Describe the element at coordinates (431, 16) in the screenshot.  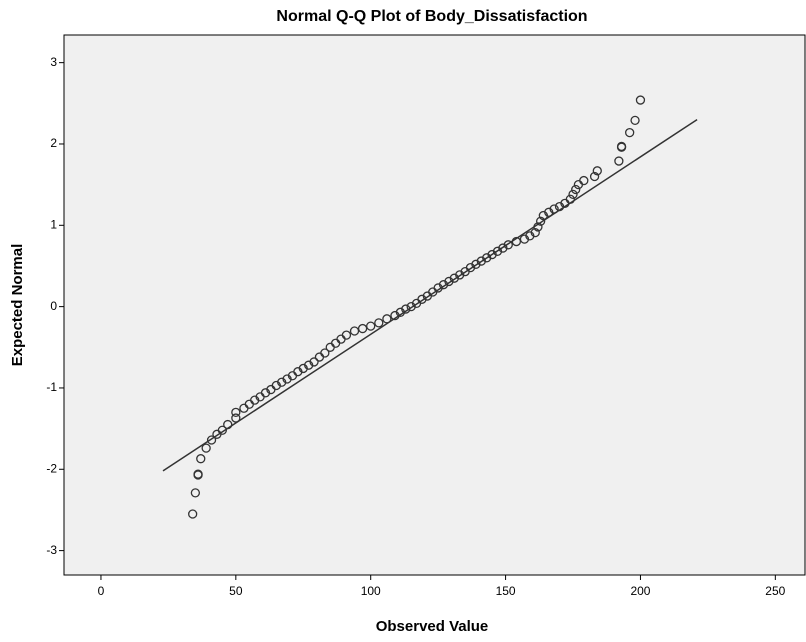
I see `chart-title: Normal Q-Q Plot of Body_Dissatisfaction` at that location.